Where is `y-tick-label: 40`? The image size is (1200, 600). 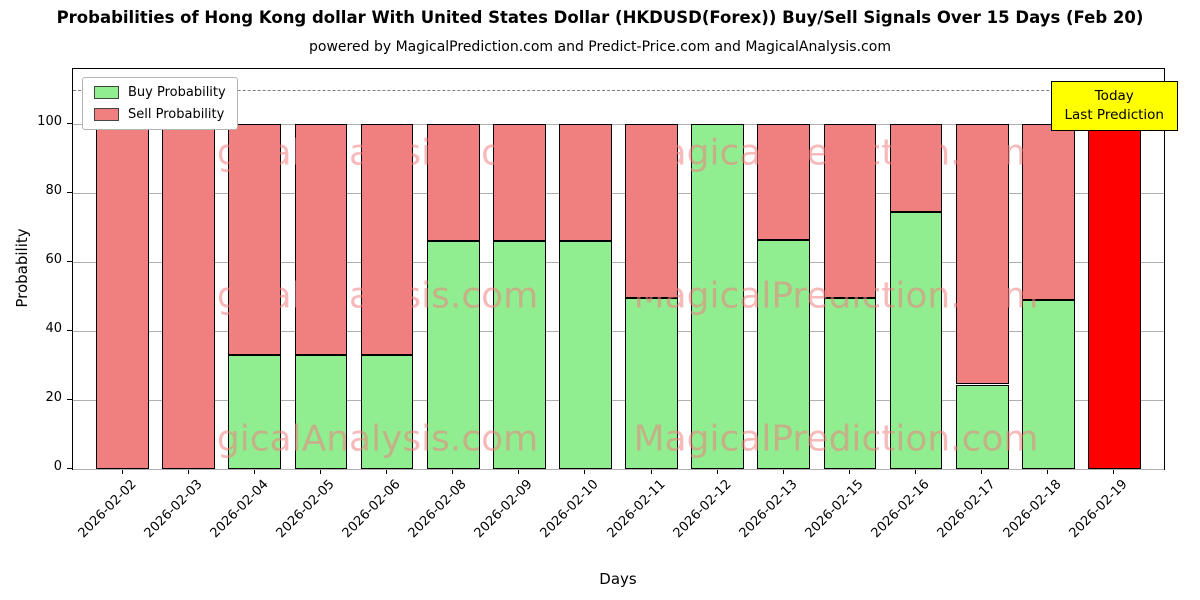 y-tick-label: 40 is located at coordinates (53, 329).